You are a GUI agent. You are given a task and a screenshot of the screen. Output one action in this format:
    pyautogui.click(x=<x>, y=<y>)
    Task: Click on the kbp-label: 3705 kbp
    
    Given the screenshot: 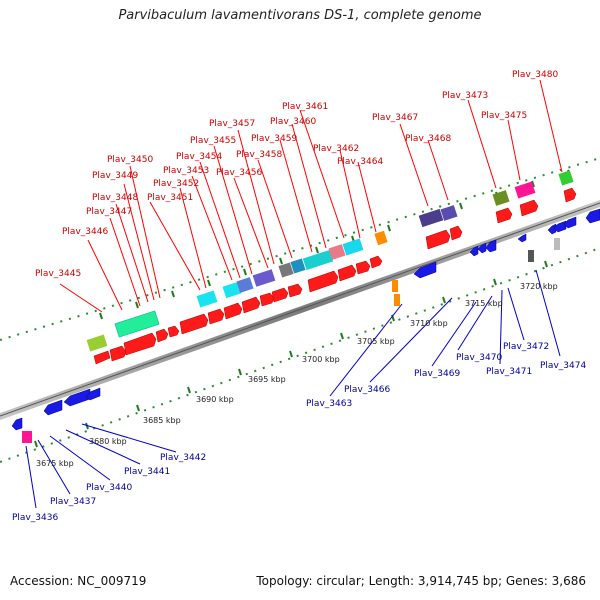 What is the action you would take?
    pyautogui.click(x=376, y=341)
    